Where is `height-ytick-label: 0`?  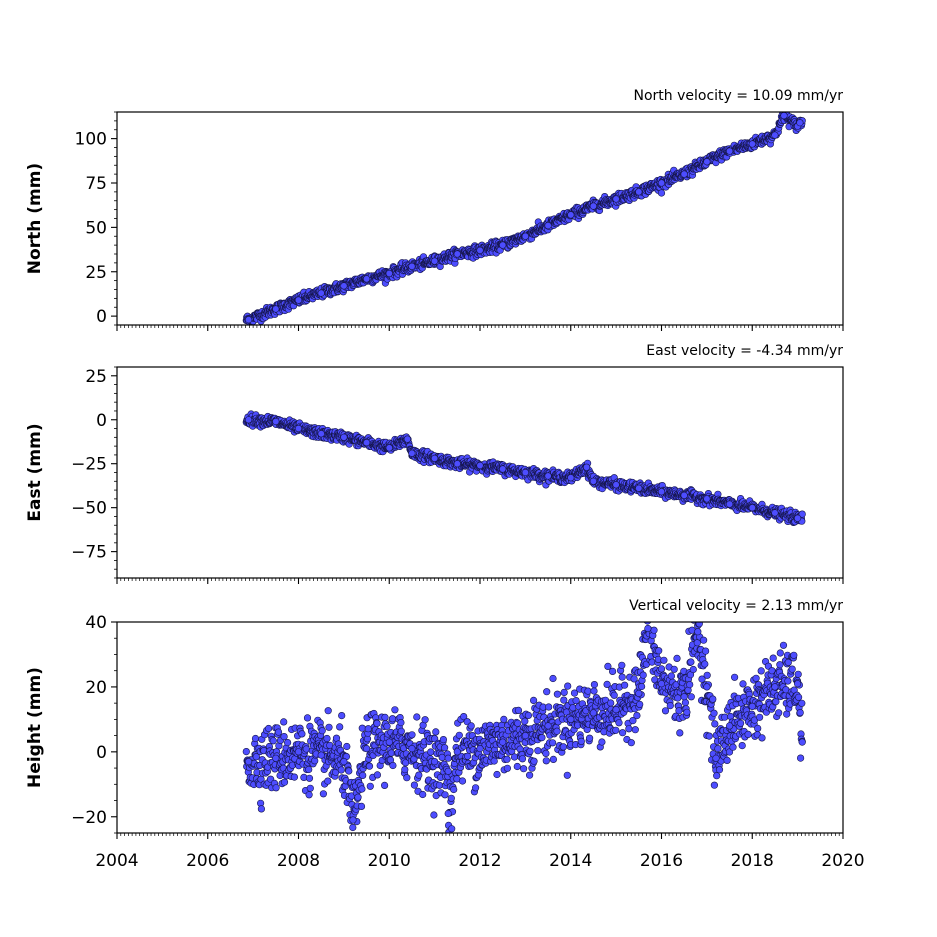 height-ytick-label: 0 is located at coordinates (101, 753).